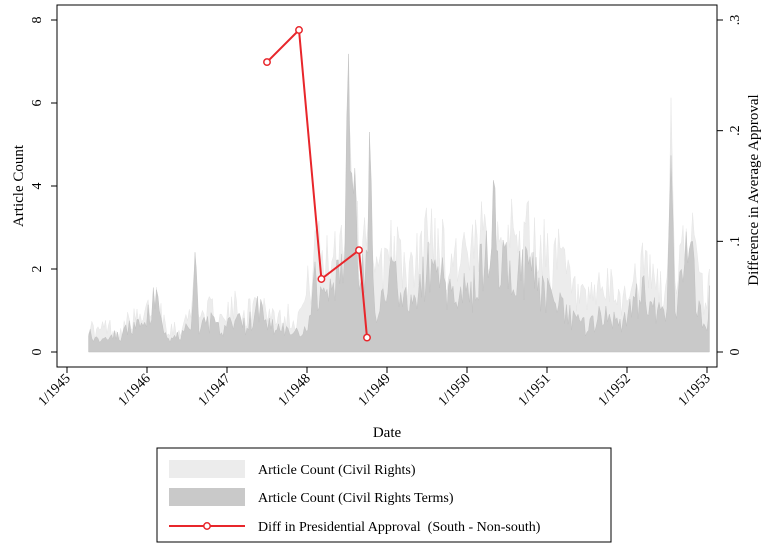 The width and height of the screenshot is (764, 546). What do you see at coordinates (207, 526) in the screenshot?
I see `legend-swatch-approval-marker` at bounding box center [207, 526].